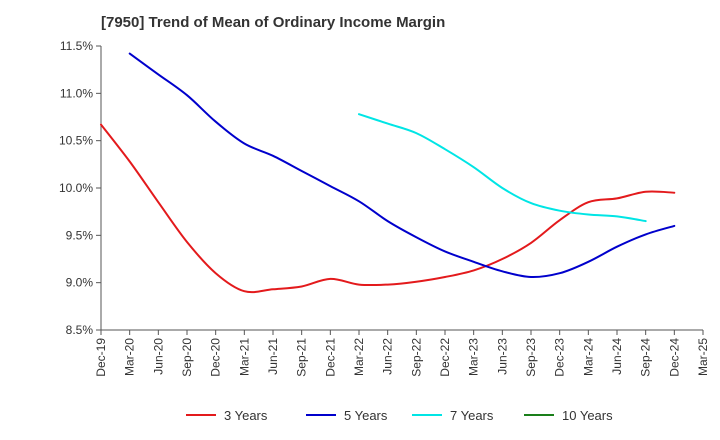  I want to click on x-tick-label: Jun-20, so click(158, 356).